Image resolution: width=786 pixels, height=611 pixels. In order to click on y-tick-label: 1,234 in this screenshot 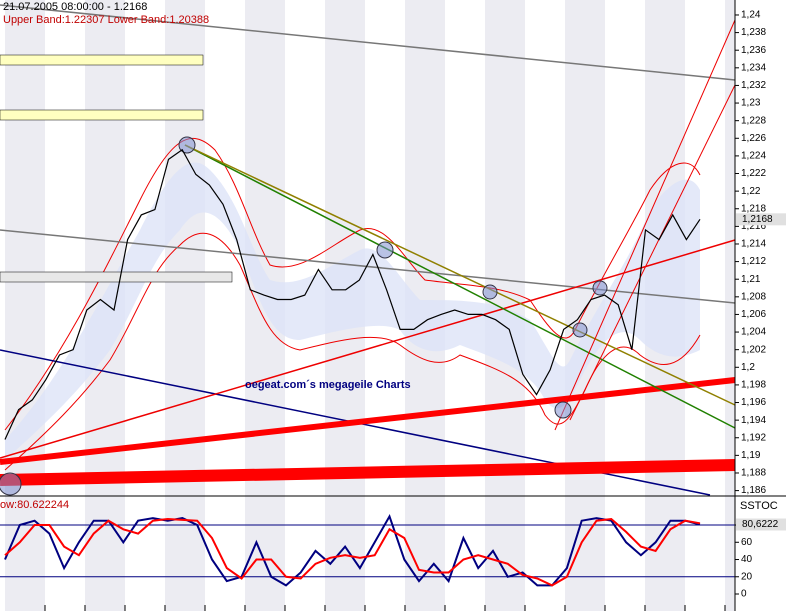, I will do `click(753, 67)`.